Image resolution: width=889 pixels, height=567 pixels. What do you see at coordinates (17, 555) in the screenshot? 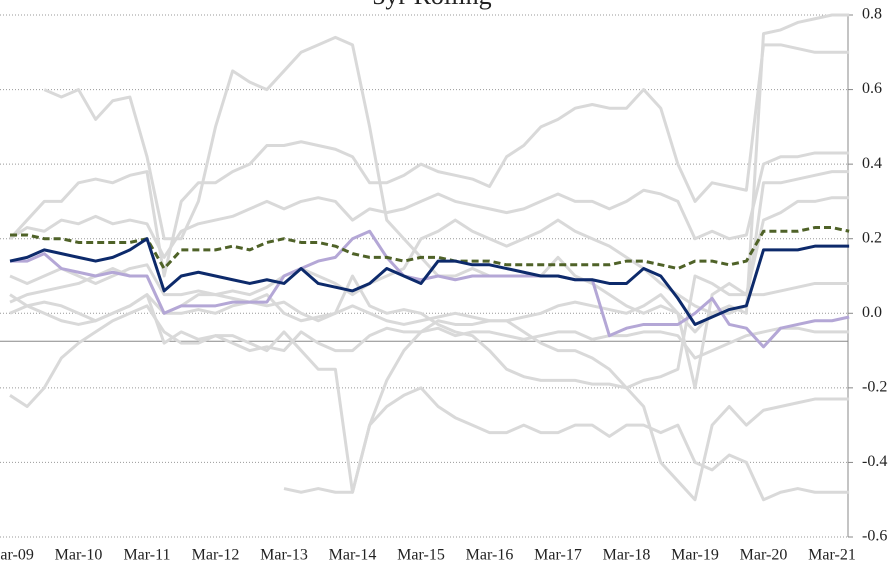
I see `x-tick-label: Mar-09` at bounding box center [17, 555].